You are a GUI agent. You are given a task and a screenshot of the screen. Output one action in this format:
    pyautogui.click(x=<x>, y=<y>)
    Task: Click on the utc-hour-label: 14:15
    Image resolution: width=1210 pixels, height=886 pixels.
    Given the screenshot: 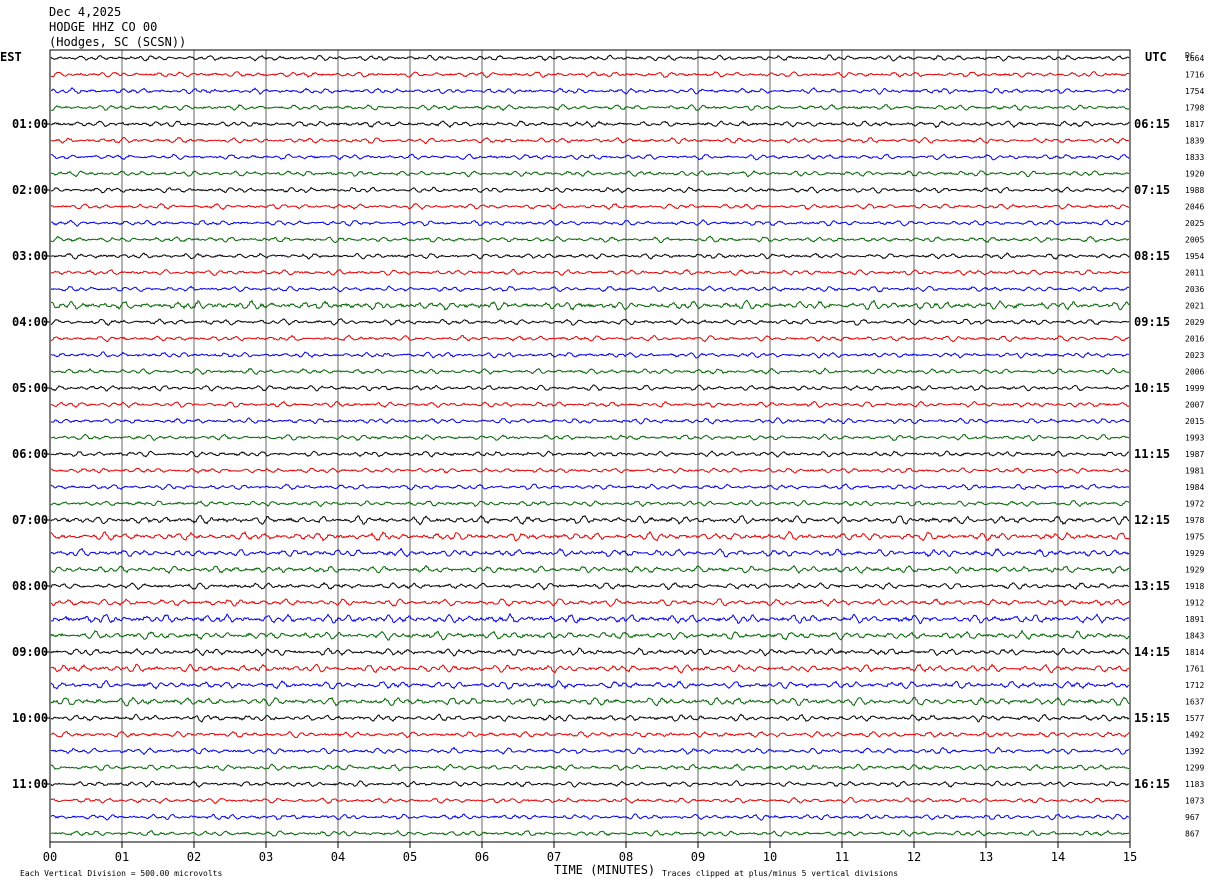 What is the action you would take?
    pyautogui.click(x=1152, y=652)
    